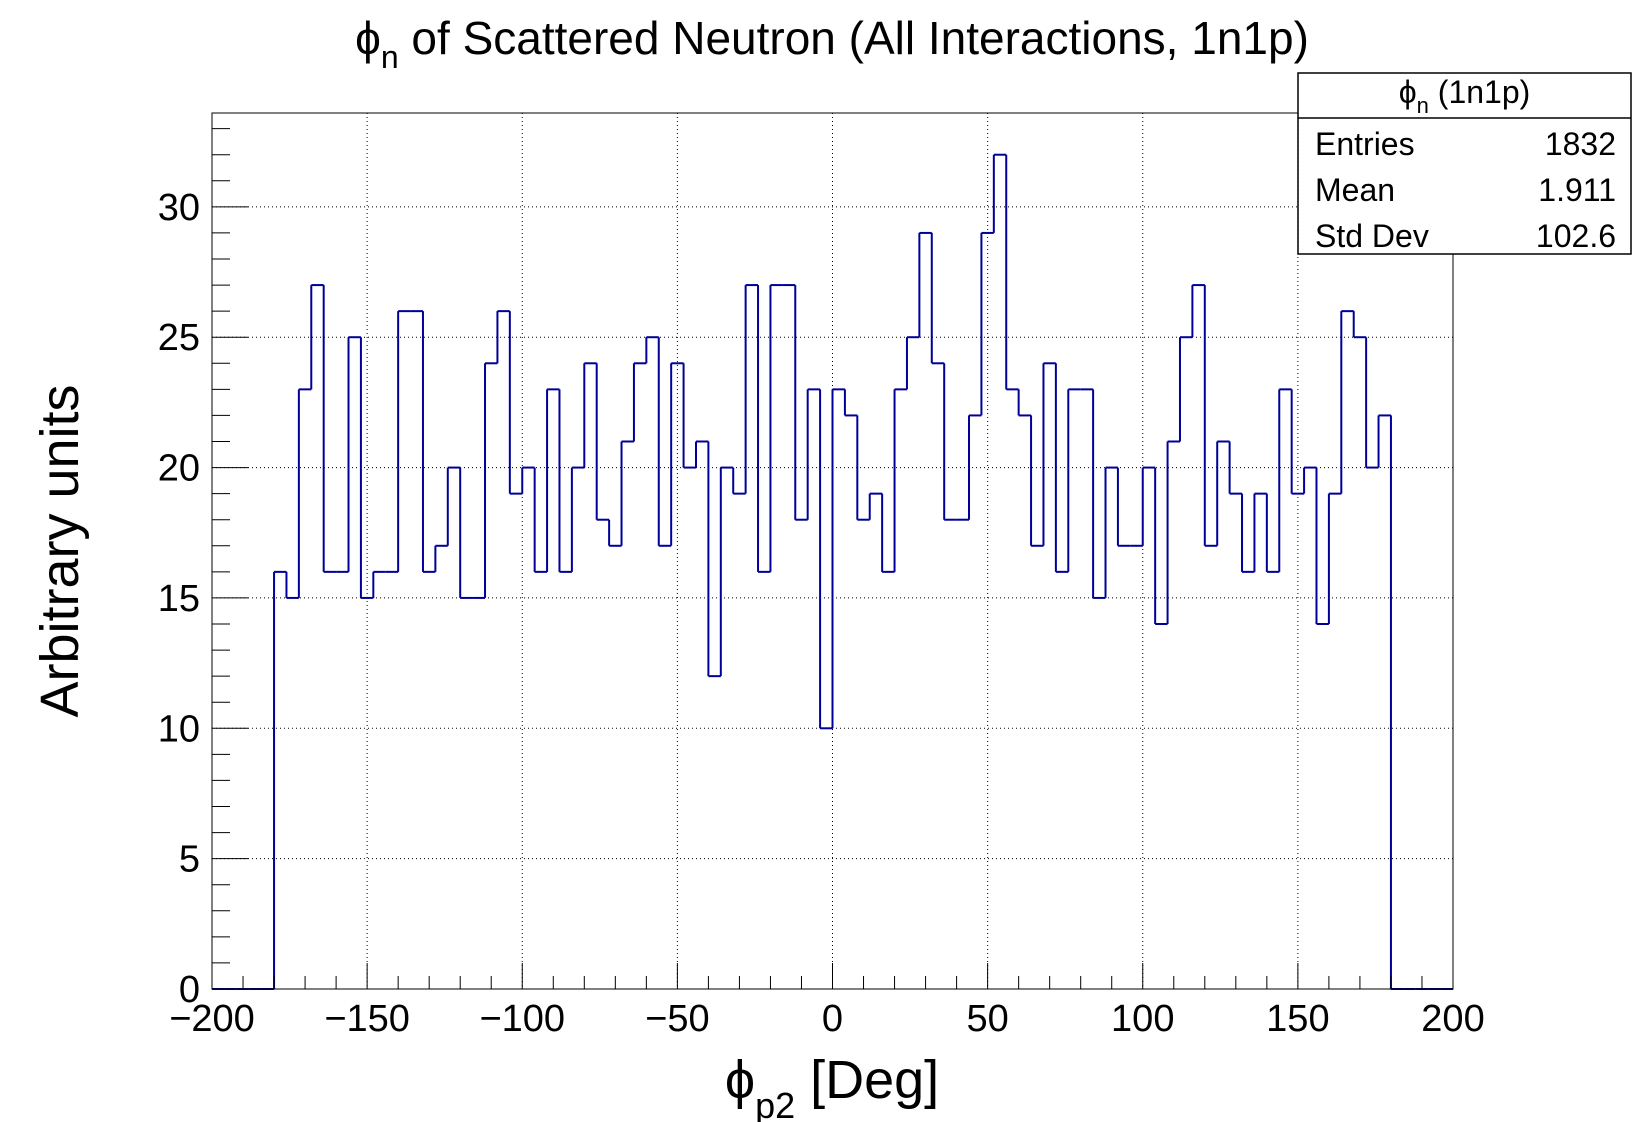  What do you see at coordinates (189, 990) in the screenshot?
I see `y-tick-label: 0` at bounding box center [189, 990].